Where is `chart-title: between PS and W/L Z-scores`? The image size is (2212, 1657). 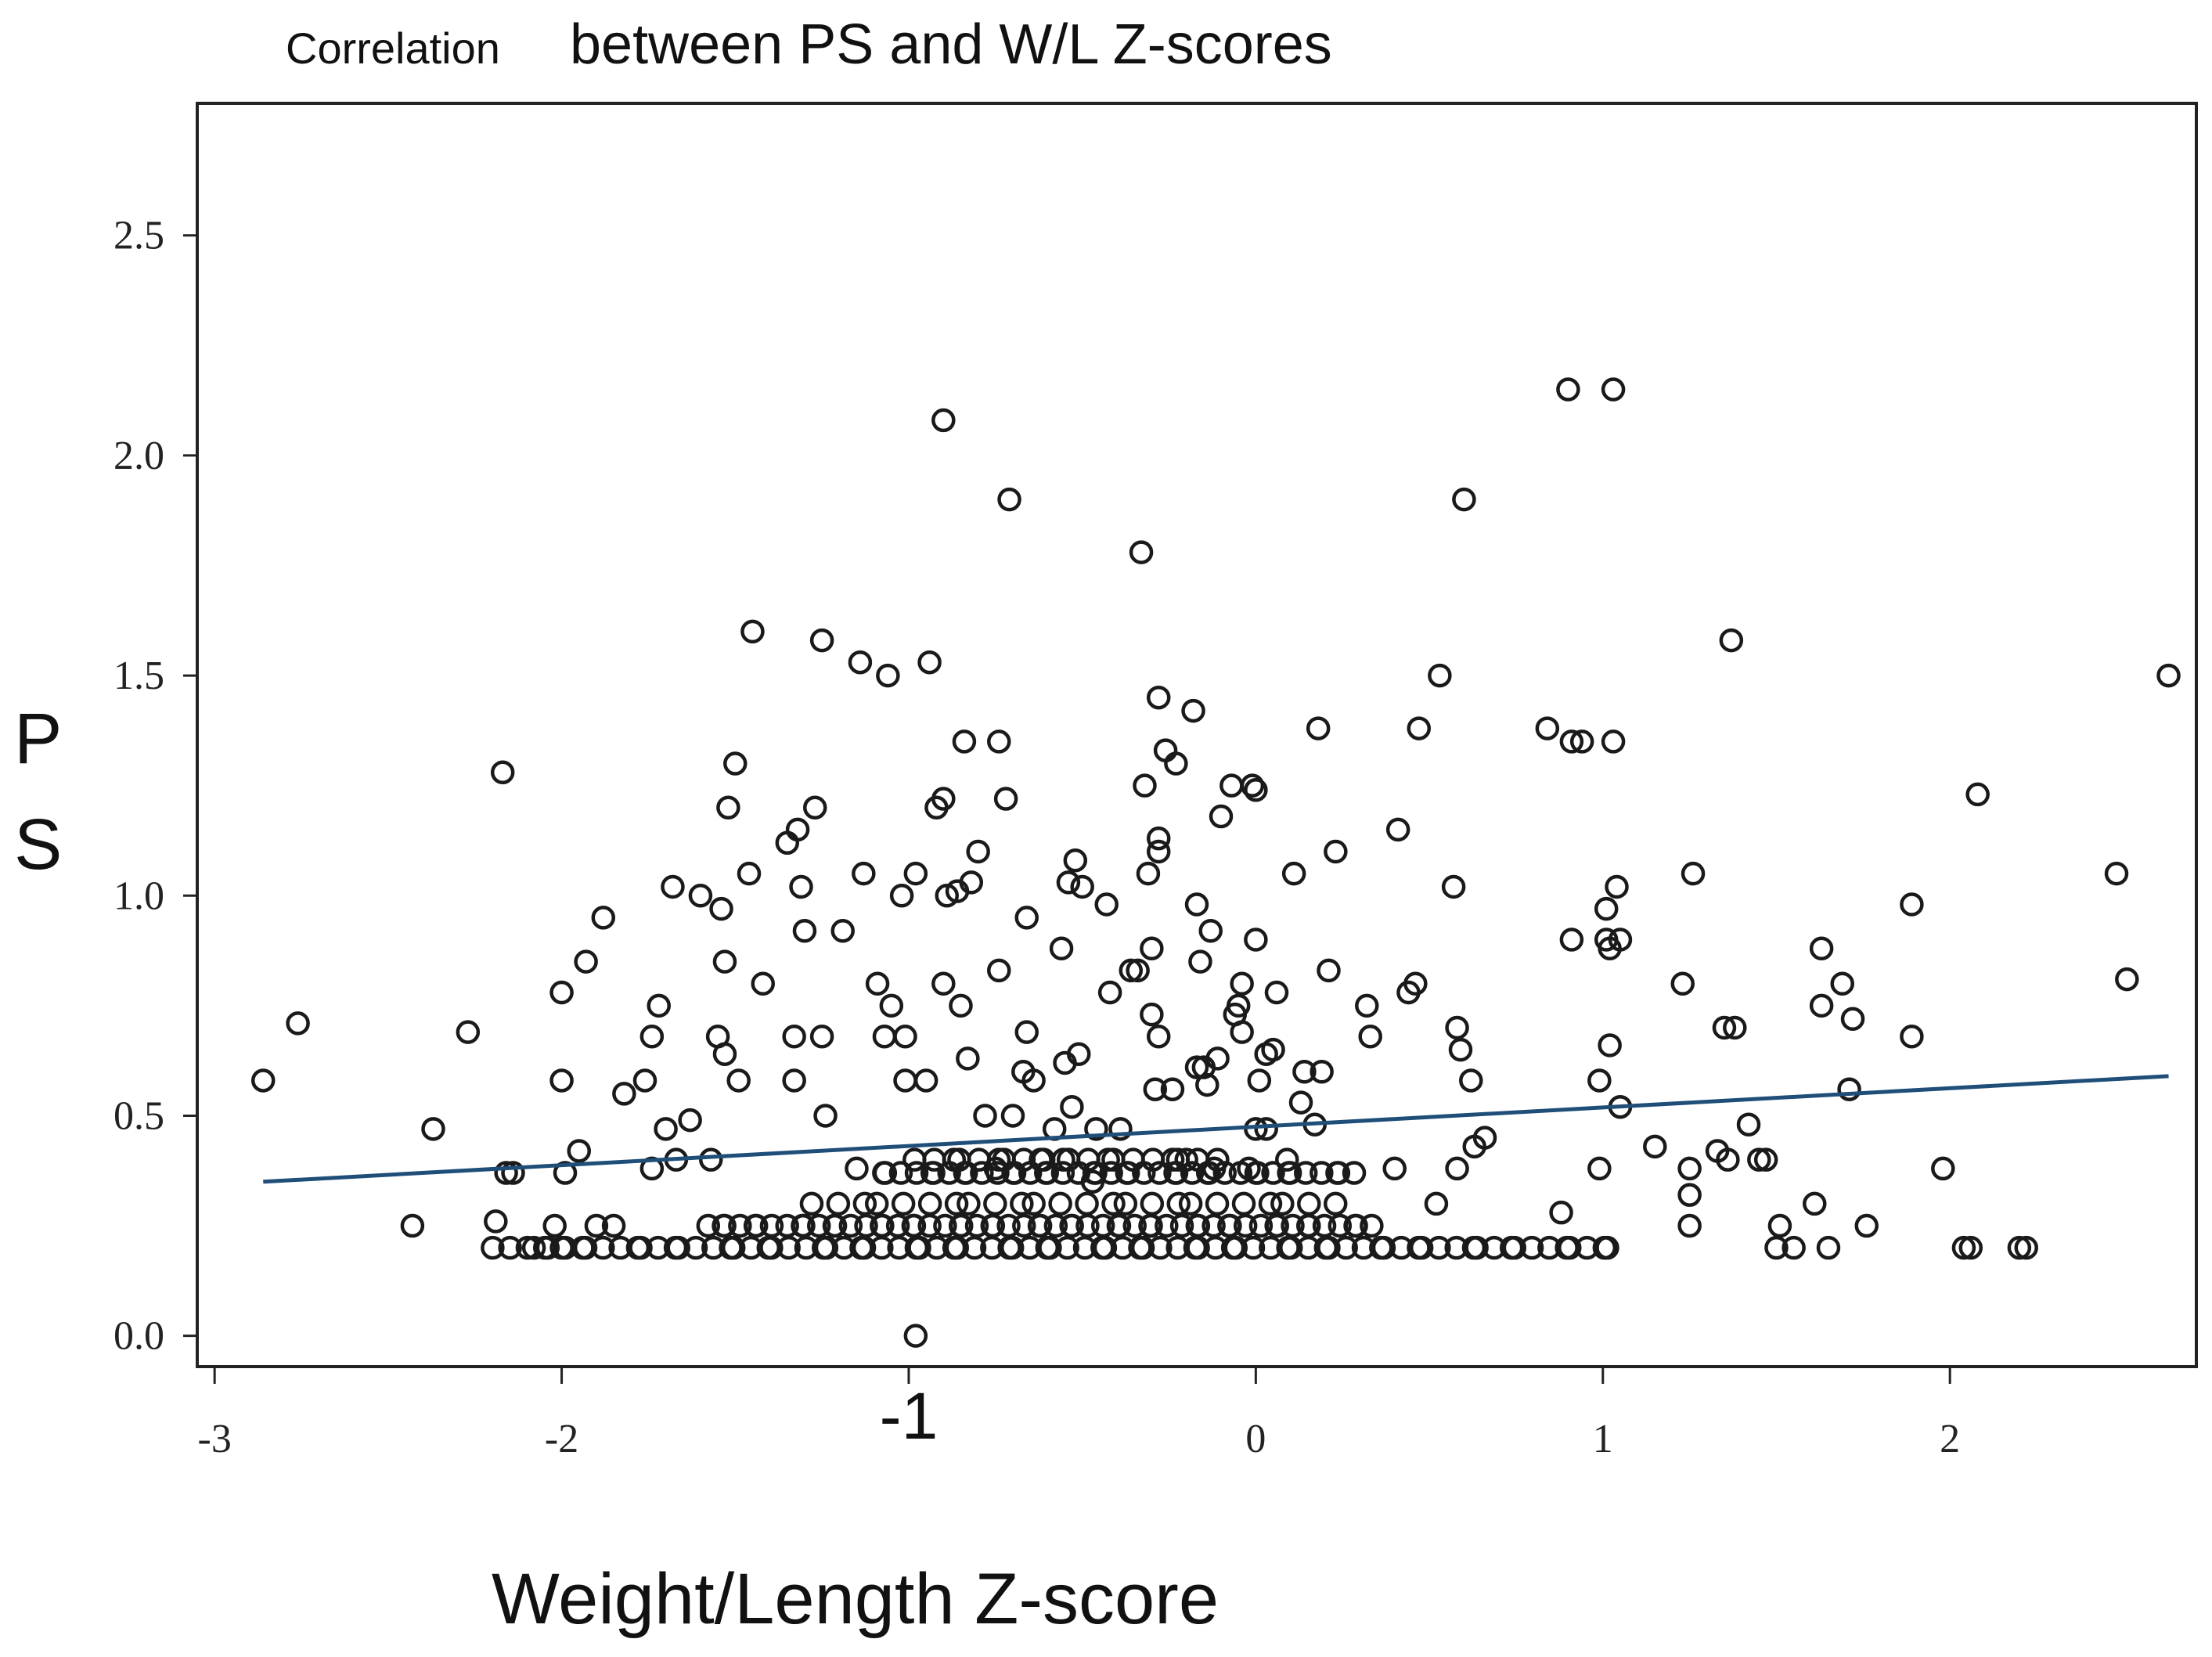 chart-title: between PS and W/L Z-scores is located at coordinates (951, 44).